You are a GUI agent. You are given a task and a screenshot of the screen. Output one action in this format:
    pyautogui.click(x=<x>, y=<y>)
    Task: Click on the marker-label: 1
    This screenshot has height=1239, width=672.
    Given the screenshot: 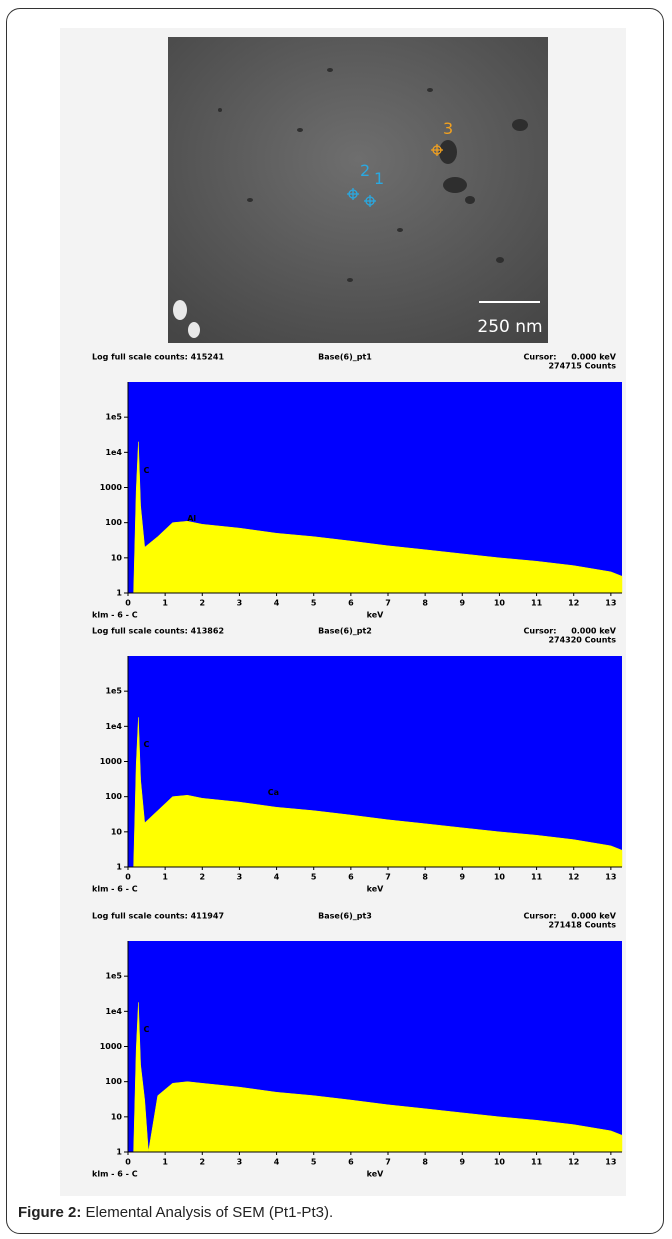 What is the action you would take?
    pyautogui.click(x=379, y=178)
    